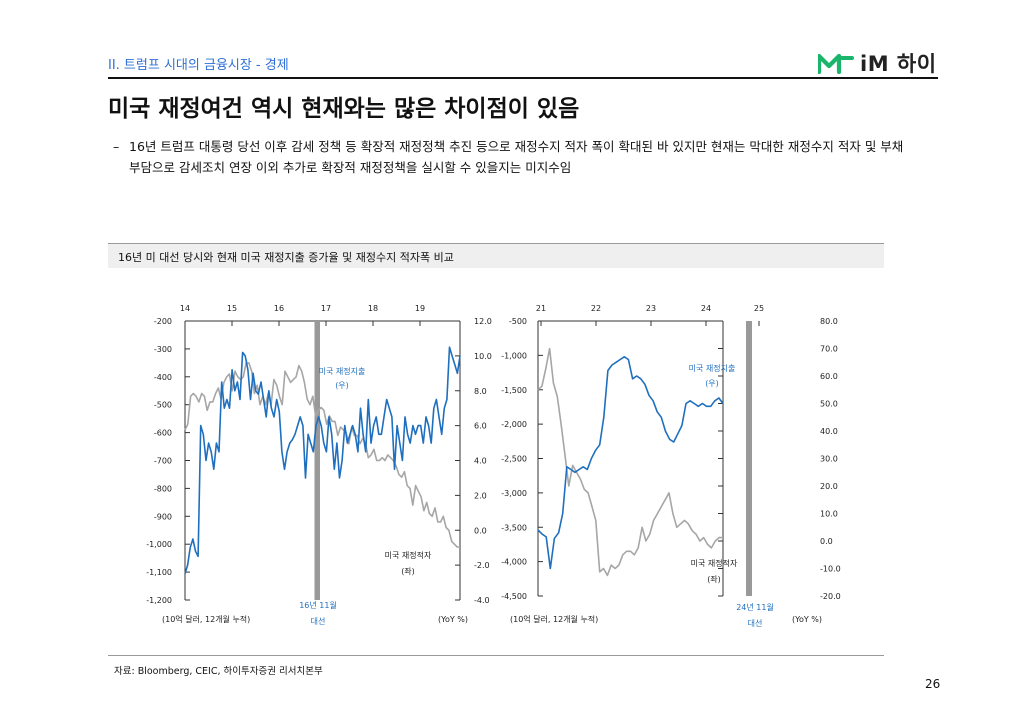 The height and width of the screenshot is (723, 1024). Describe the element at coordinates (198, 65) in the screenshot. I see `section-breadcrumb: II. 트럼프 시대의 금융시장 - 경제` at that location.